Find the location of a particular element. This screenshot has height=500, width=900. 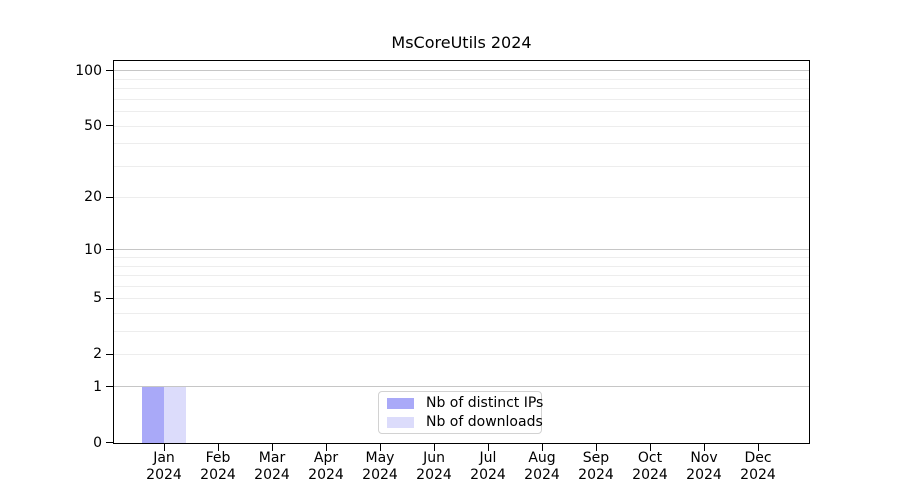

x-axis-label: May 2024 is located at coordinates (380, 467).